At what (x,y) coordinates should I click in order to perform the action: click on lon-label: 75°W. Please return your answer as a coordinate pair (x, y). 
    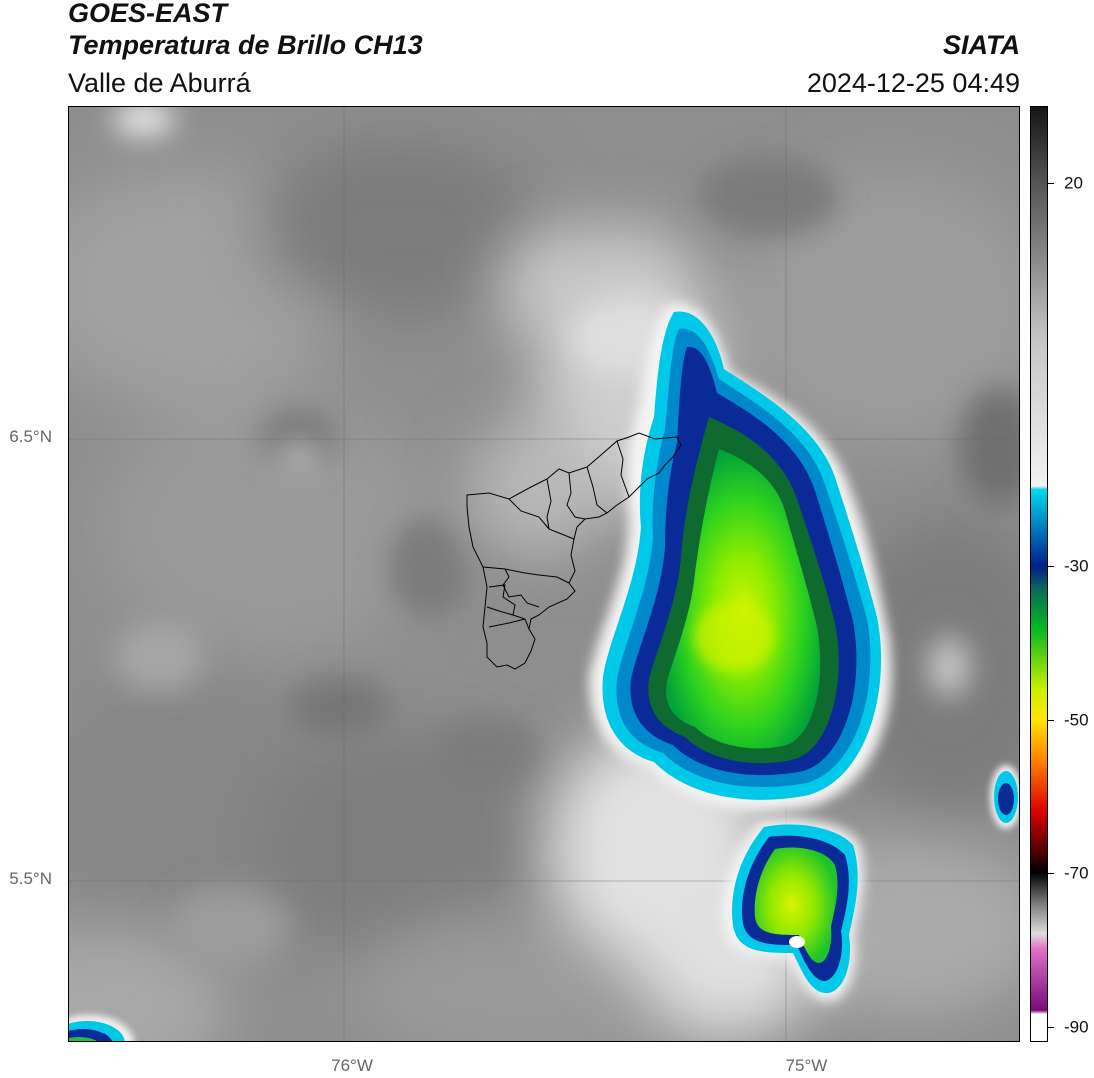
    Looking at the image, I should click on (806, 1065).